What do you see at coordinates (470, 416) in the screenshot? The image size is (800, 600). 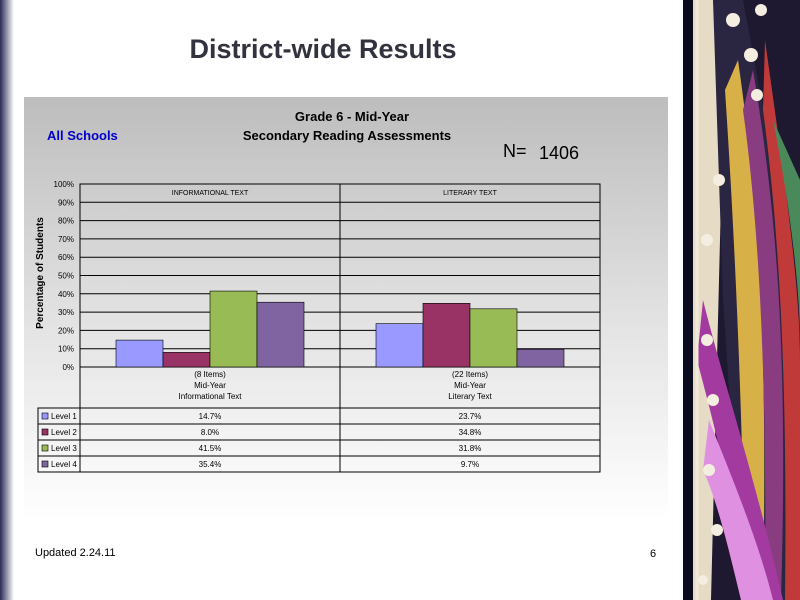 I see `table-cell-value: 23.7%` at bounding box center [470, 416].